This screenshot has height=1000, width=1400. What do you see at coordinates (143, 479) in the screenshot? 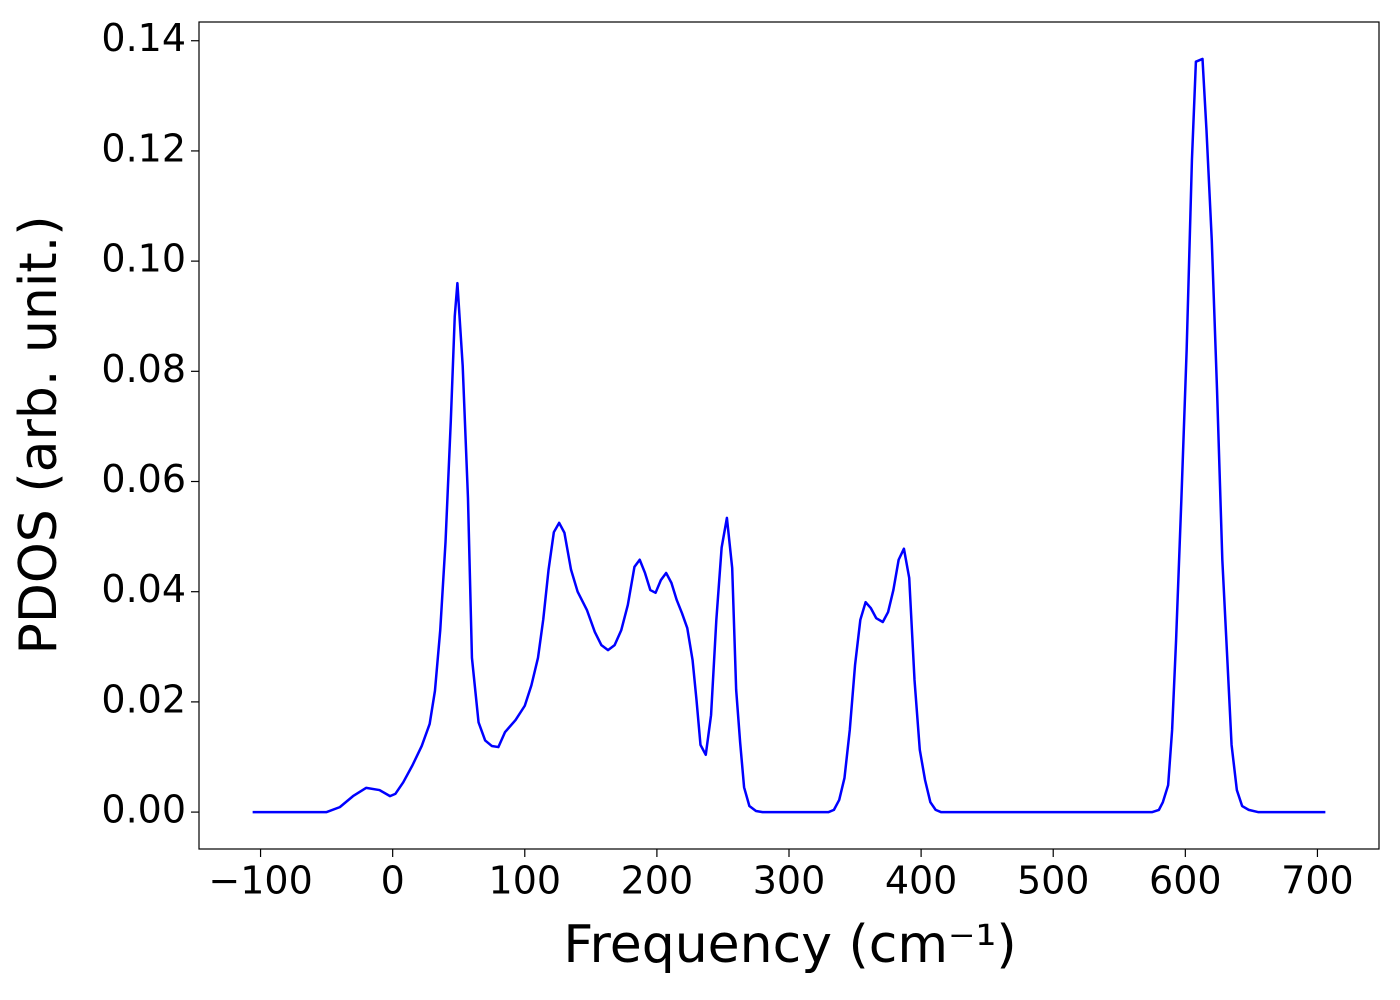
I see `y-tick-label: 0.06` at bounding box center [143, 479].